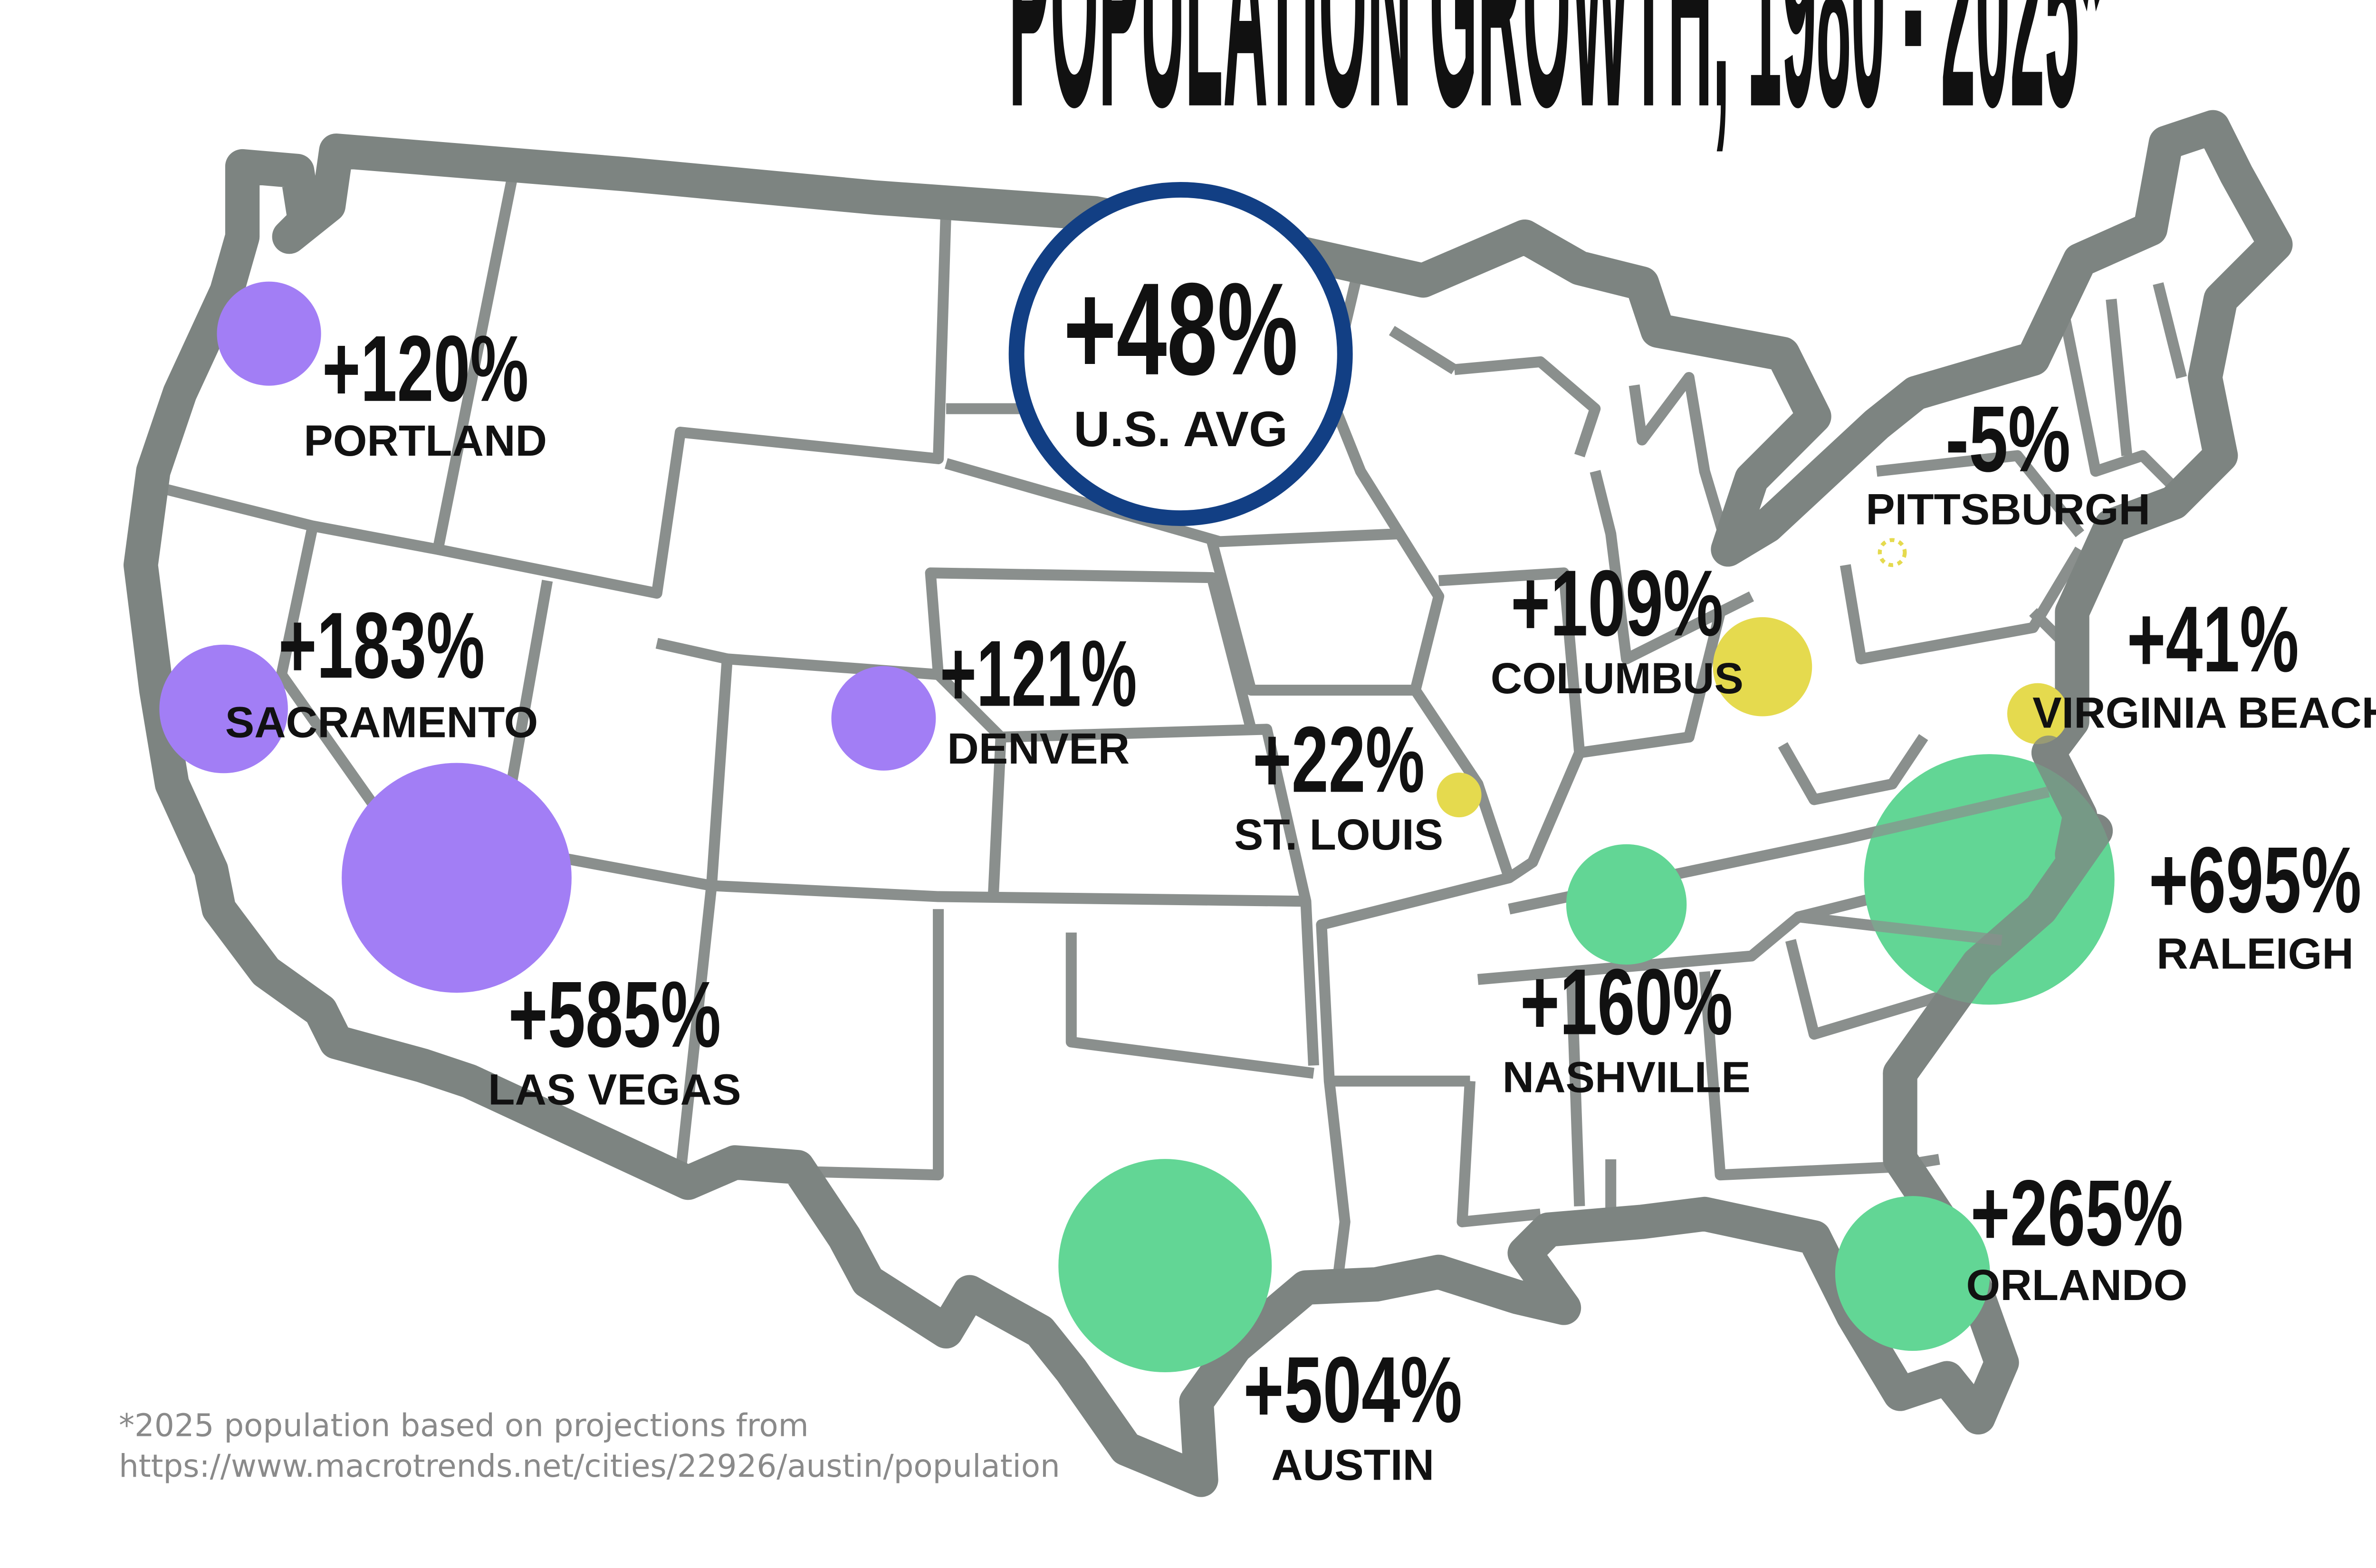  I want to click on east-coast-overlay, so click(1998, 913).